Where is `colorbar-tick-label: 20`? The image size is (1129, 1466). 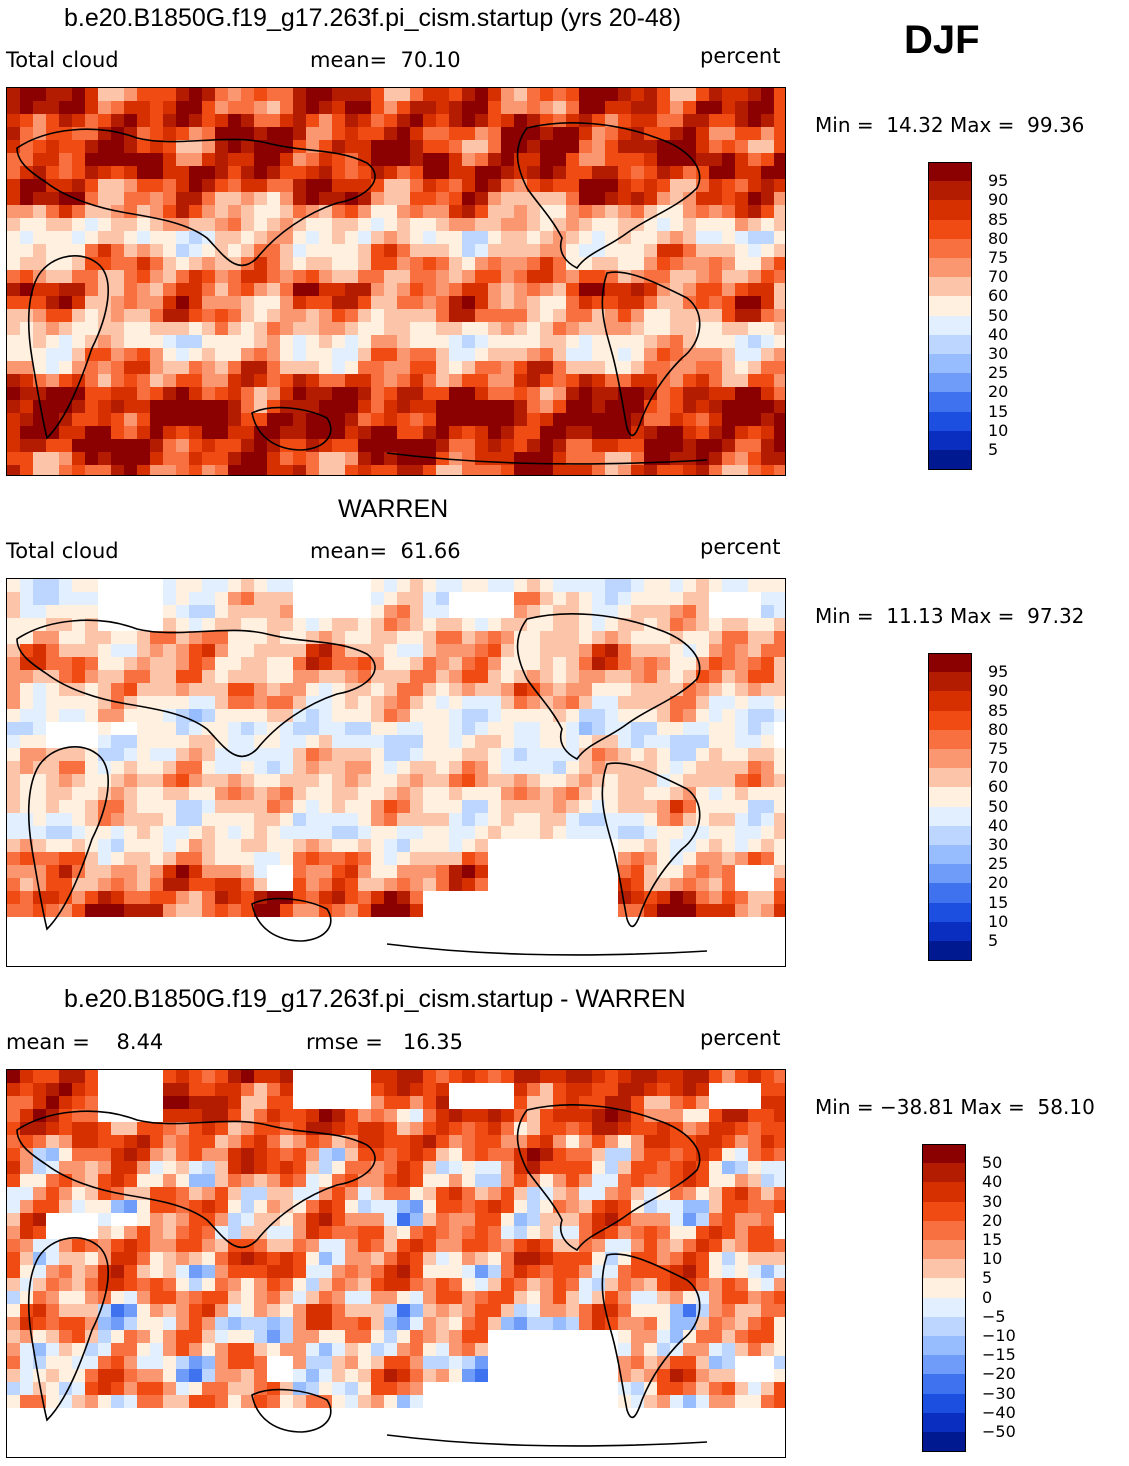
colorbar-tick-label: 20 is located at coordinates (998, 883).